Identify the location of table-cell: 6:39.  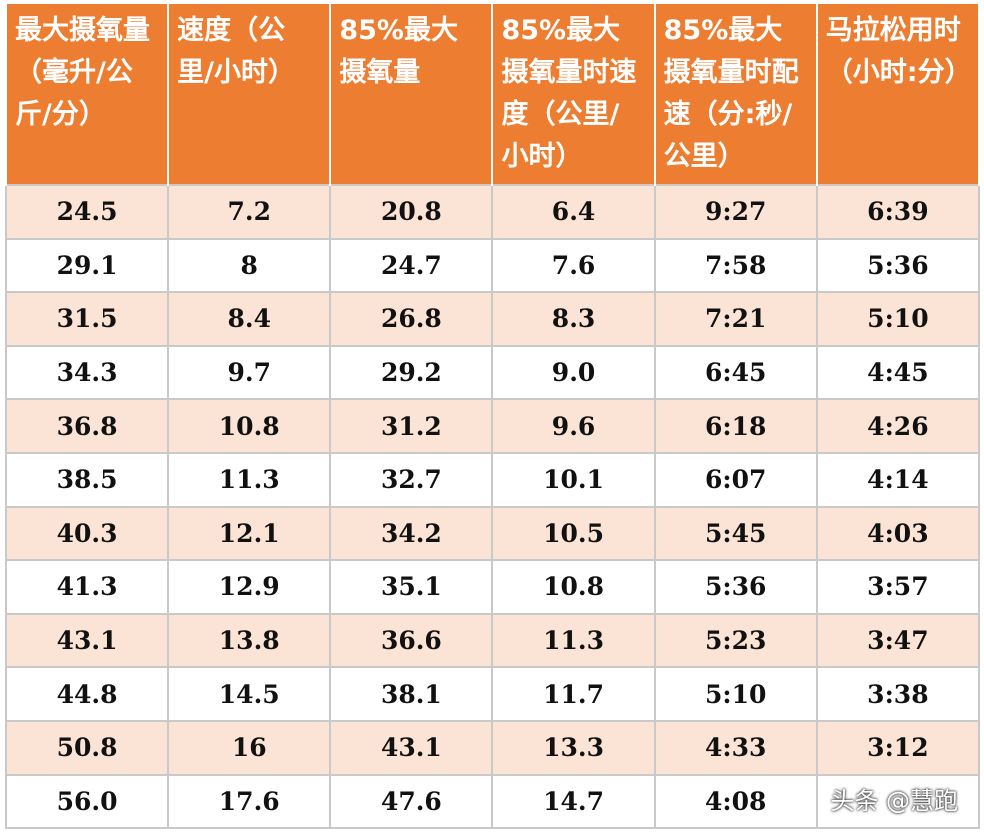
(898, 212).